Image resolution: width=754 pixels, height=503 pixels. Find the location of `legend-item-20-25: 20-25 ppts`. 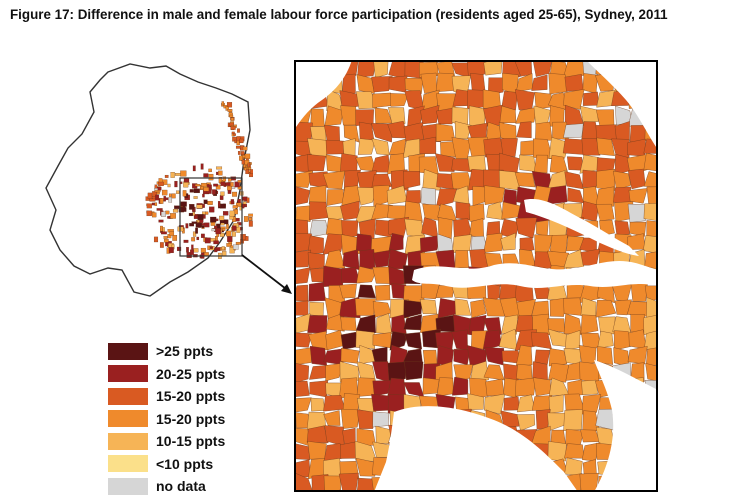

legend-item-20-25: 20-25 ppts is located at coordinates (166, 374).